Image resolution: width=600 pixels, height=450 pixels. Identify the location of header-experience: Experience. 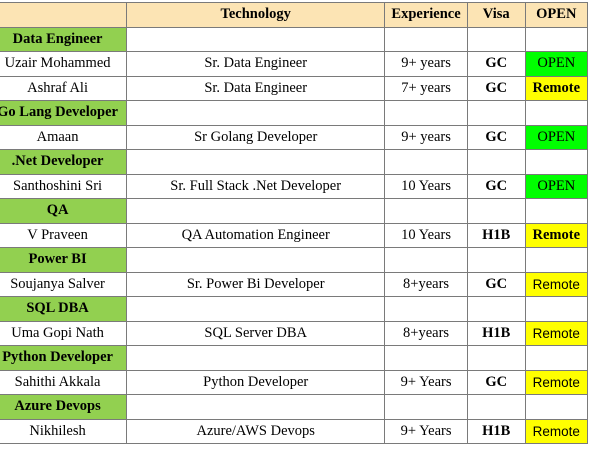
(426, 15).